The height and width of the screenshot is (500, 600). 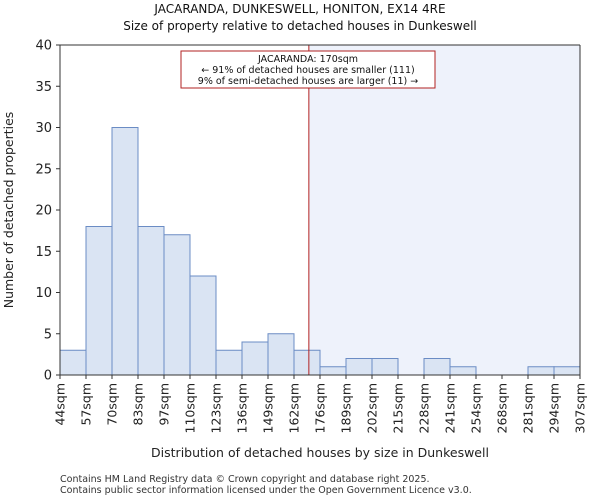 I want to click on y-tick-label: 15, so click(x=43, y=252).